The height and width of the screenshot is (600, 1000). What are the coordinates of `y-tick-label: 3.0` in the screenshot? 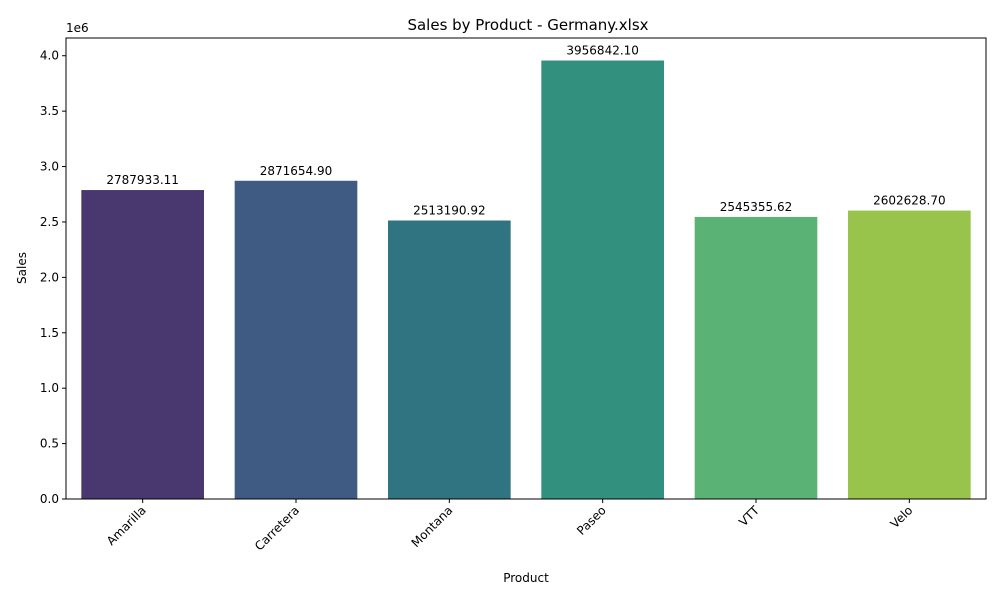 It's located at (49, 167).